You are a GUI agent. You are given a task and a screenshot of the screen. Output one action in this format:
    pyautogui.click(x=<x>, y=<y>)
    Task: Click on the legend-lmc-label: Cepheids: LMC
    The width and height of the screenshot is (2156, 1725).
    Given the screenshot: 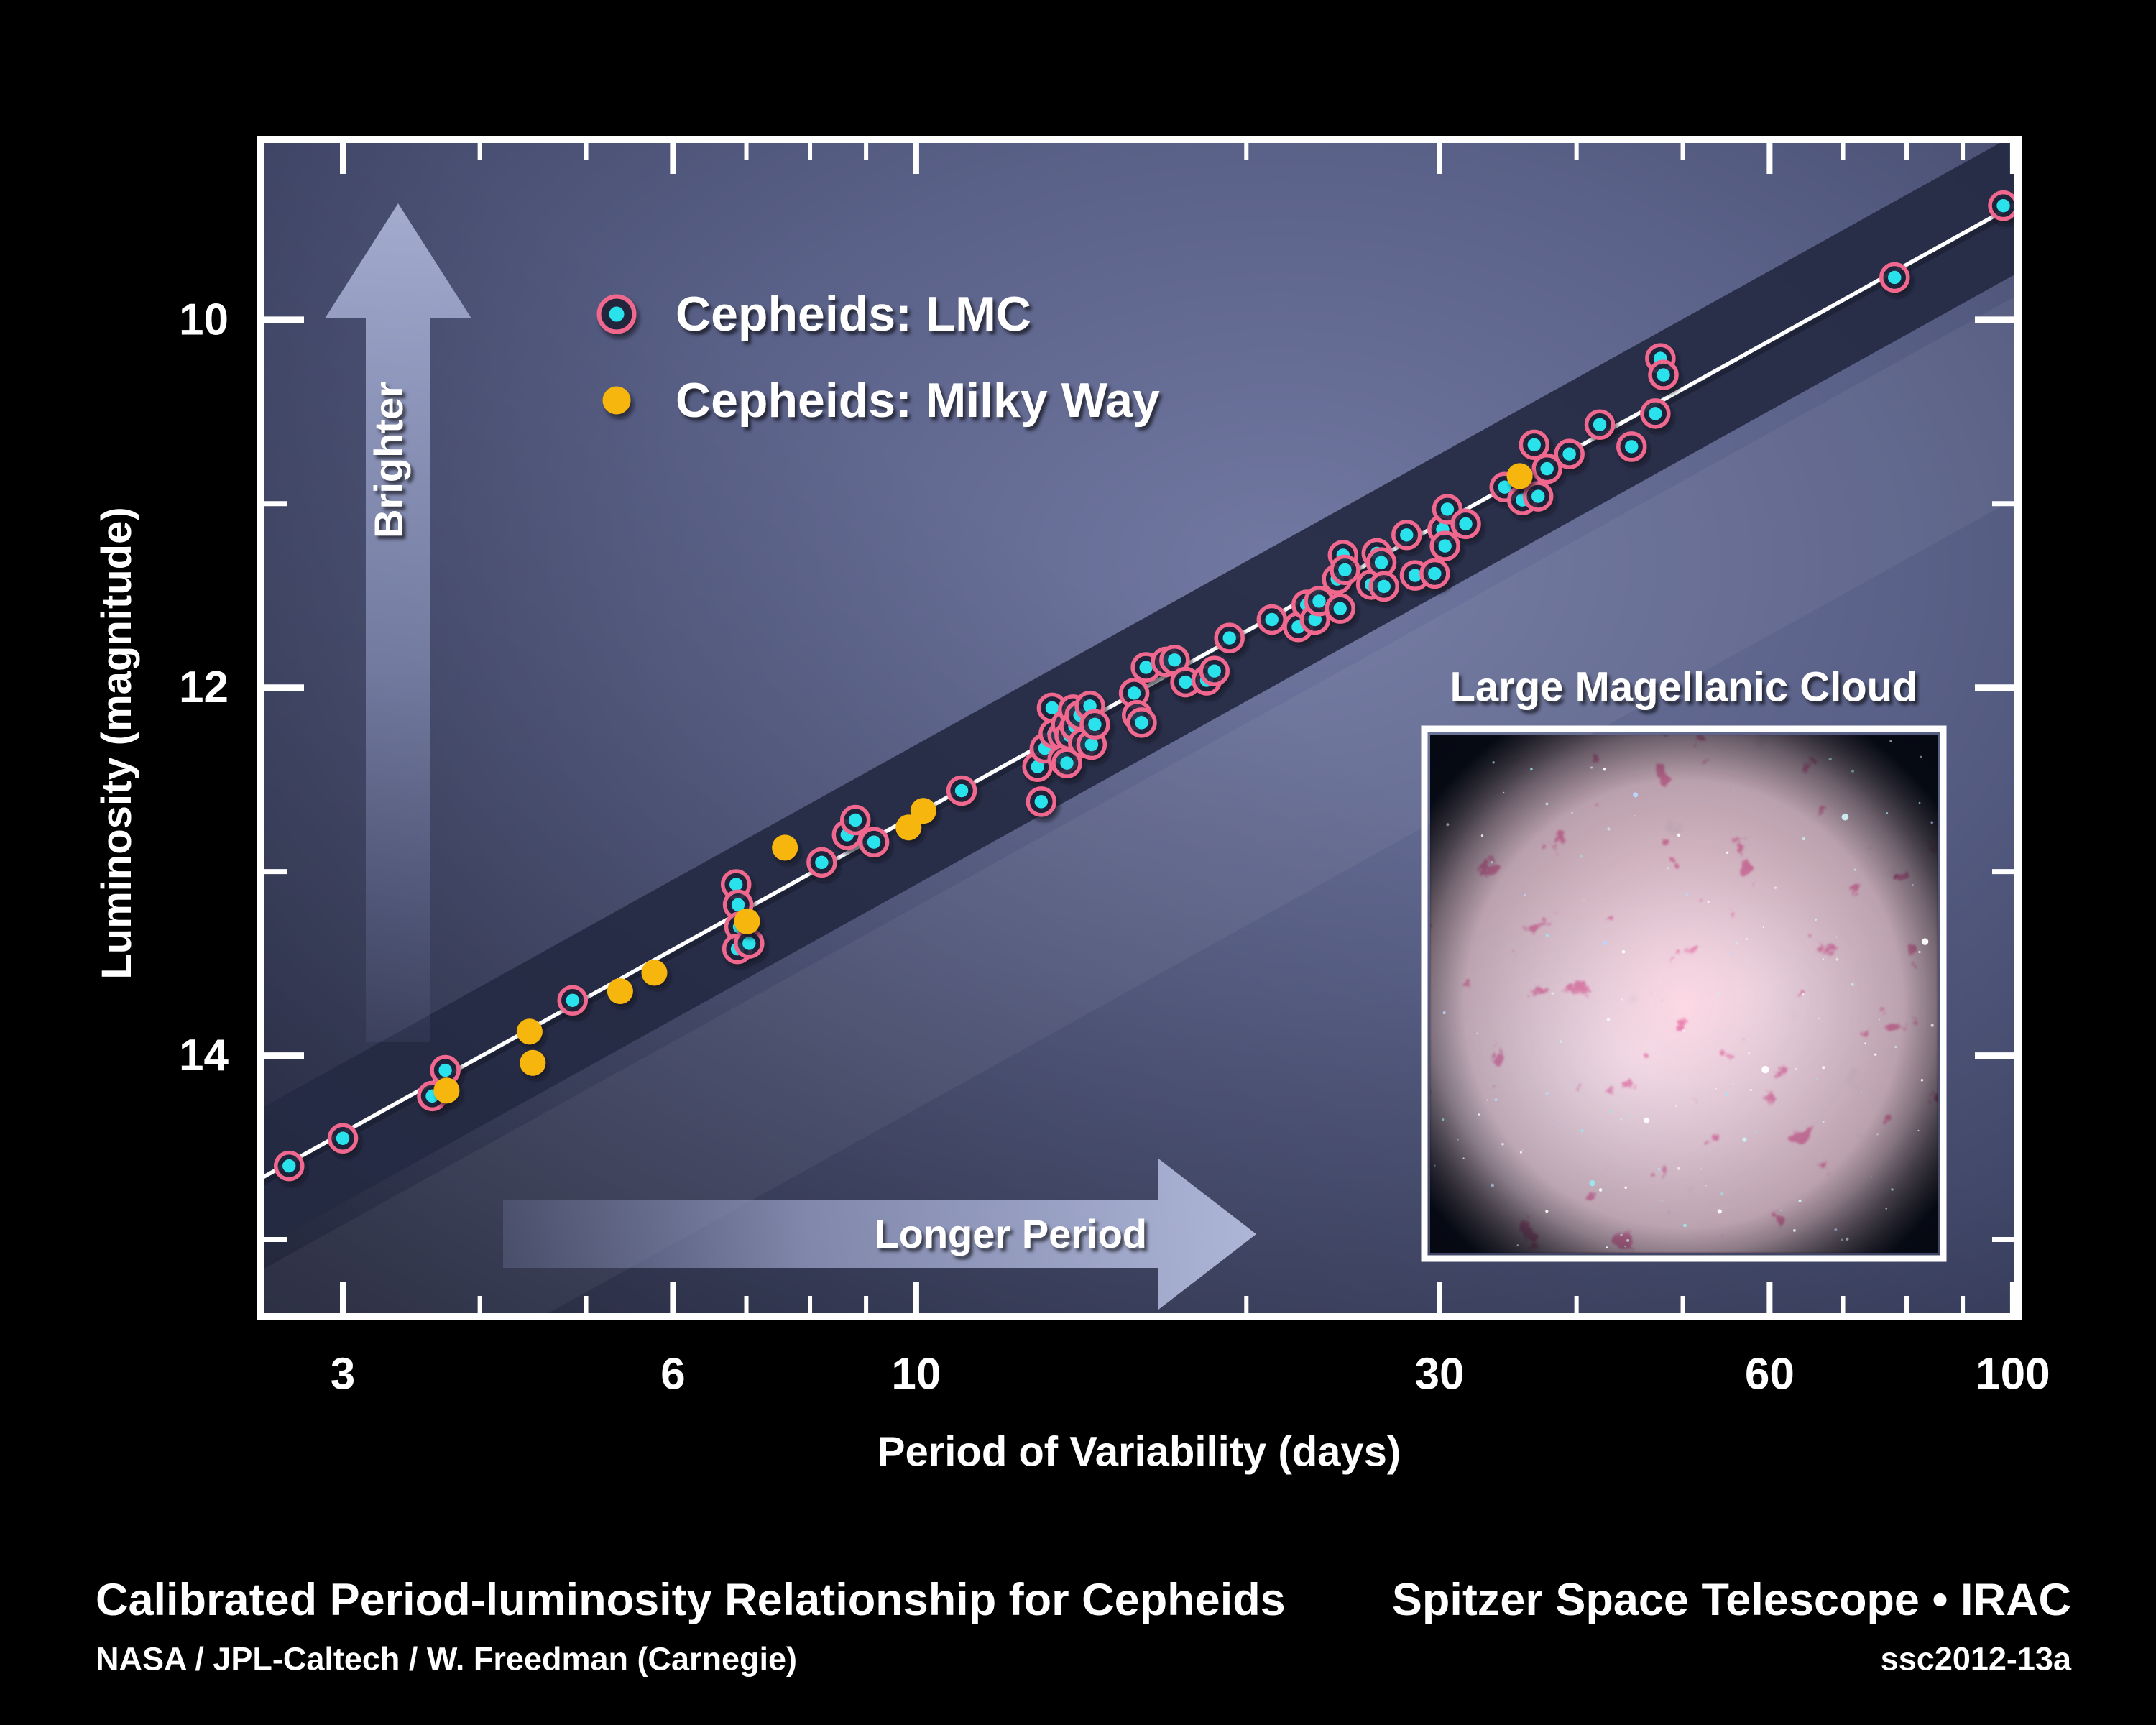 What is the action you would take?
    pyautogui.click(x=854, y=314)
    